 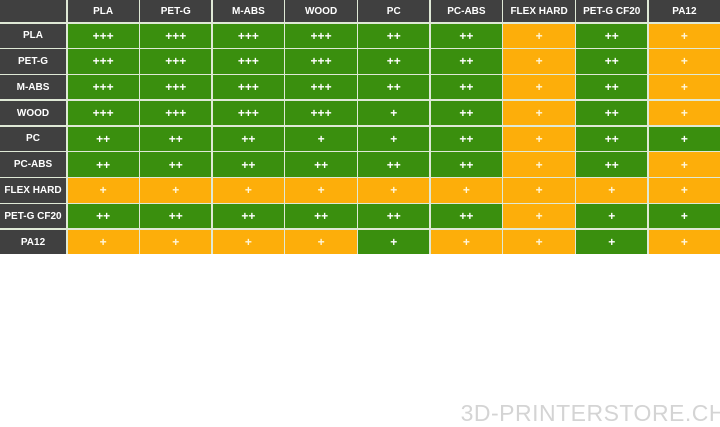 I want to click on table-corner-cell, so click(x=33, y=11).